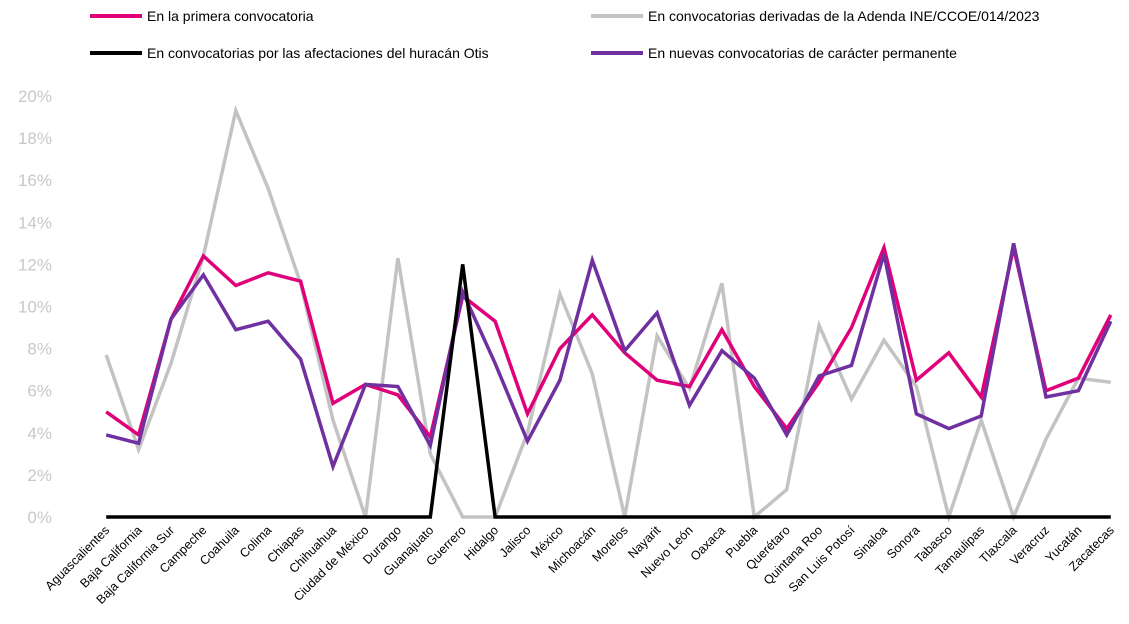  What do you see at coordinates (39, 517) in the screenshot?
I see `y-tick-label: 0%` at bounding box center [39, 517].